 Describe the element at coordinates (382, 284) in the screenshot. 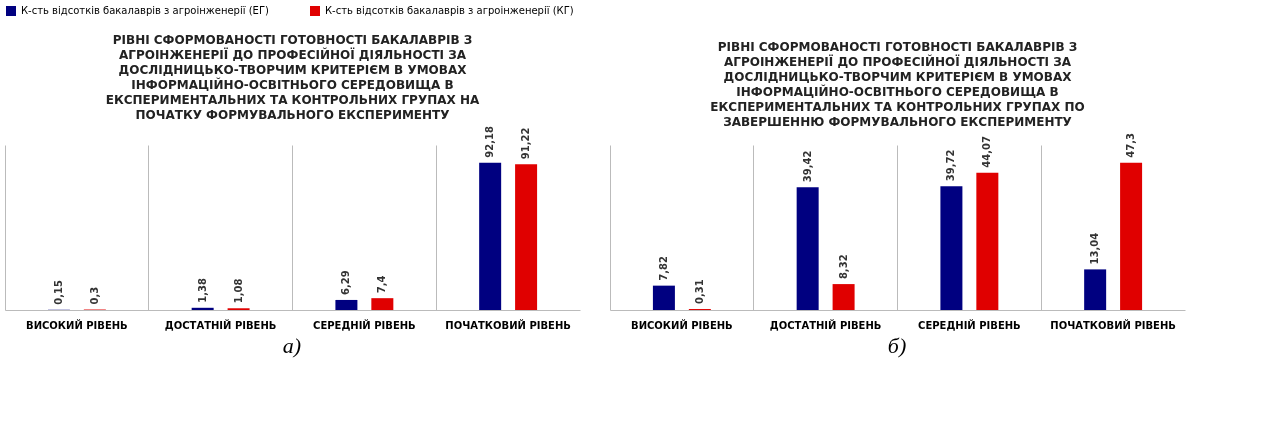

I see `data-label: 7,4` at that location.